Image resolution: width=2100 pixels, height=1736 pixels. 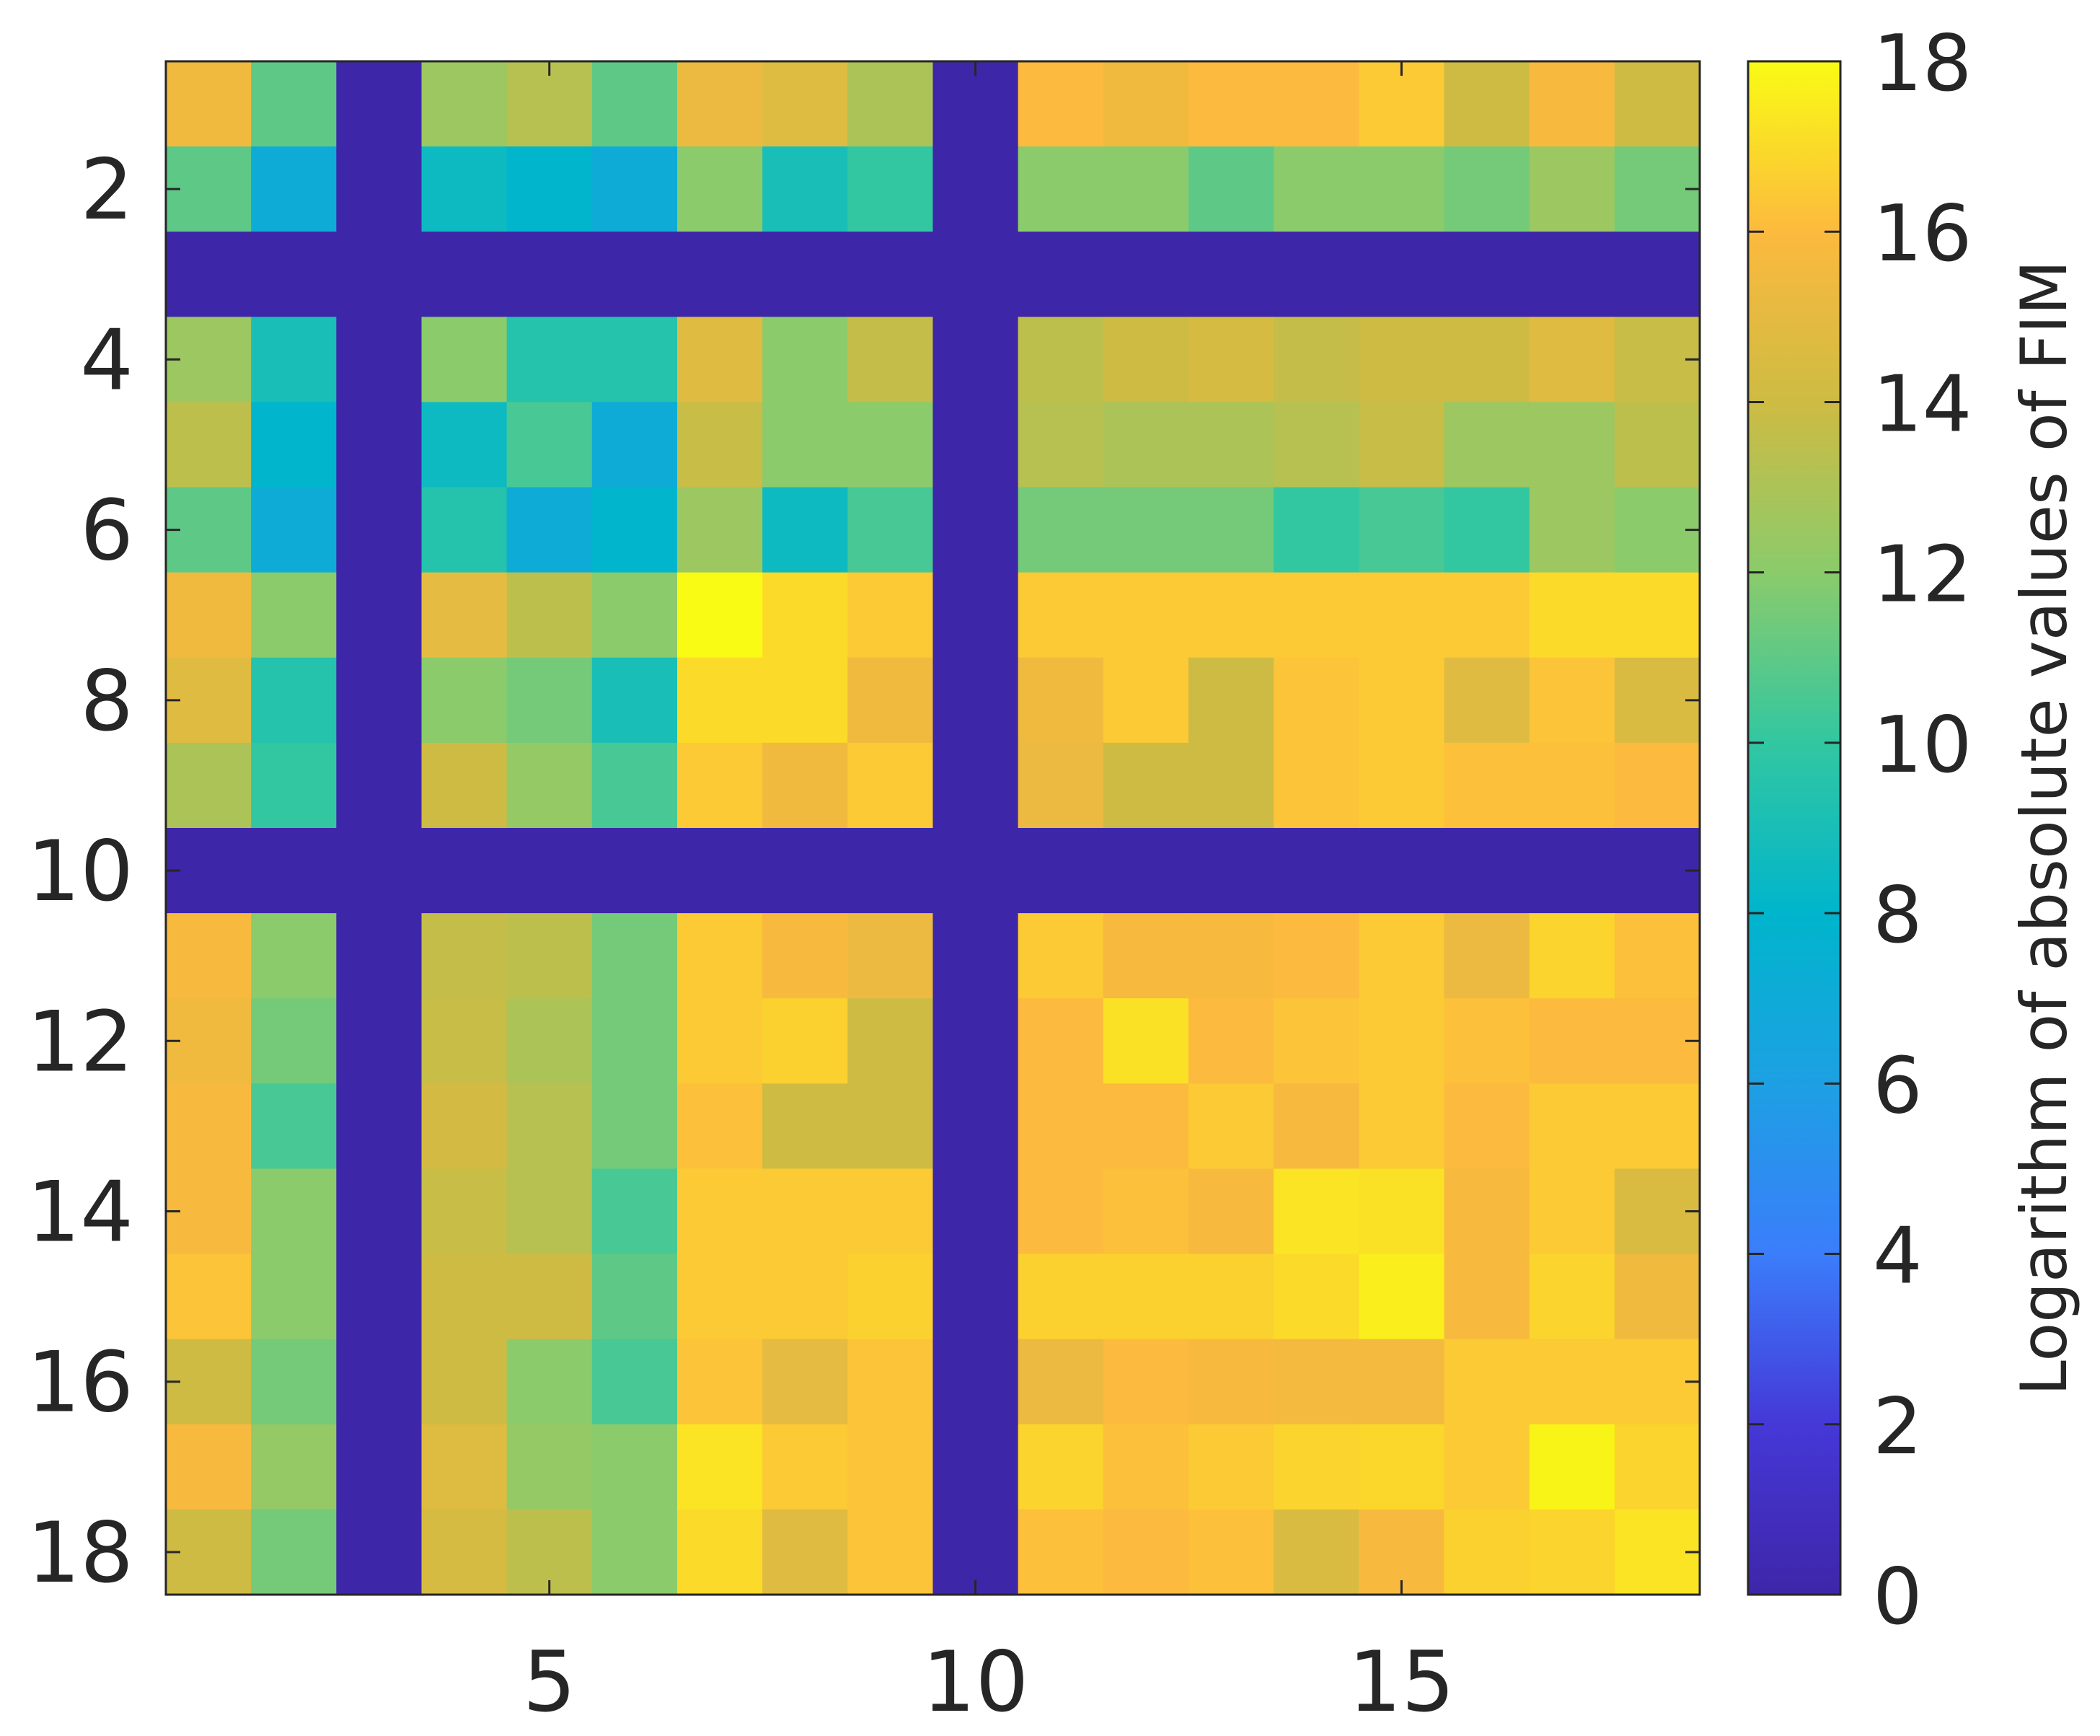 What do you see at coordinates (1898, 916) in the screenshot?
I see `colorbar-tick-label: 8` at bounding box center [1898, 916].